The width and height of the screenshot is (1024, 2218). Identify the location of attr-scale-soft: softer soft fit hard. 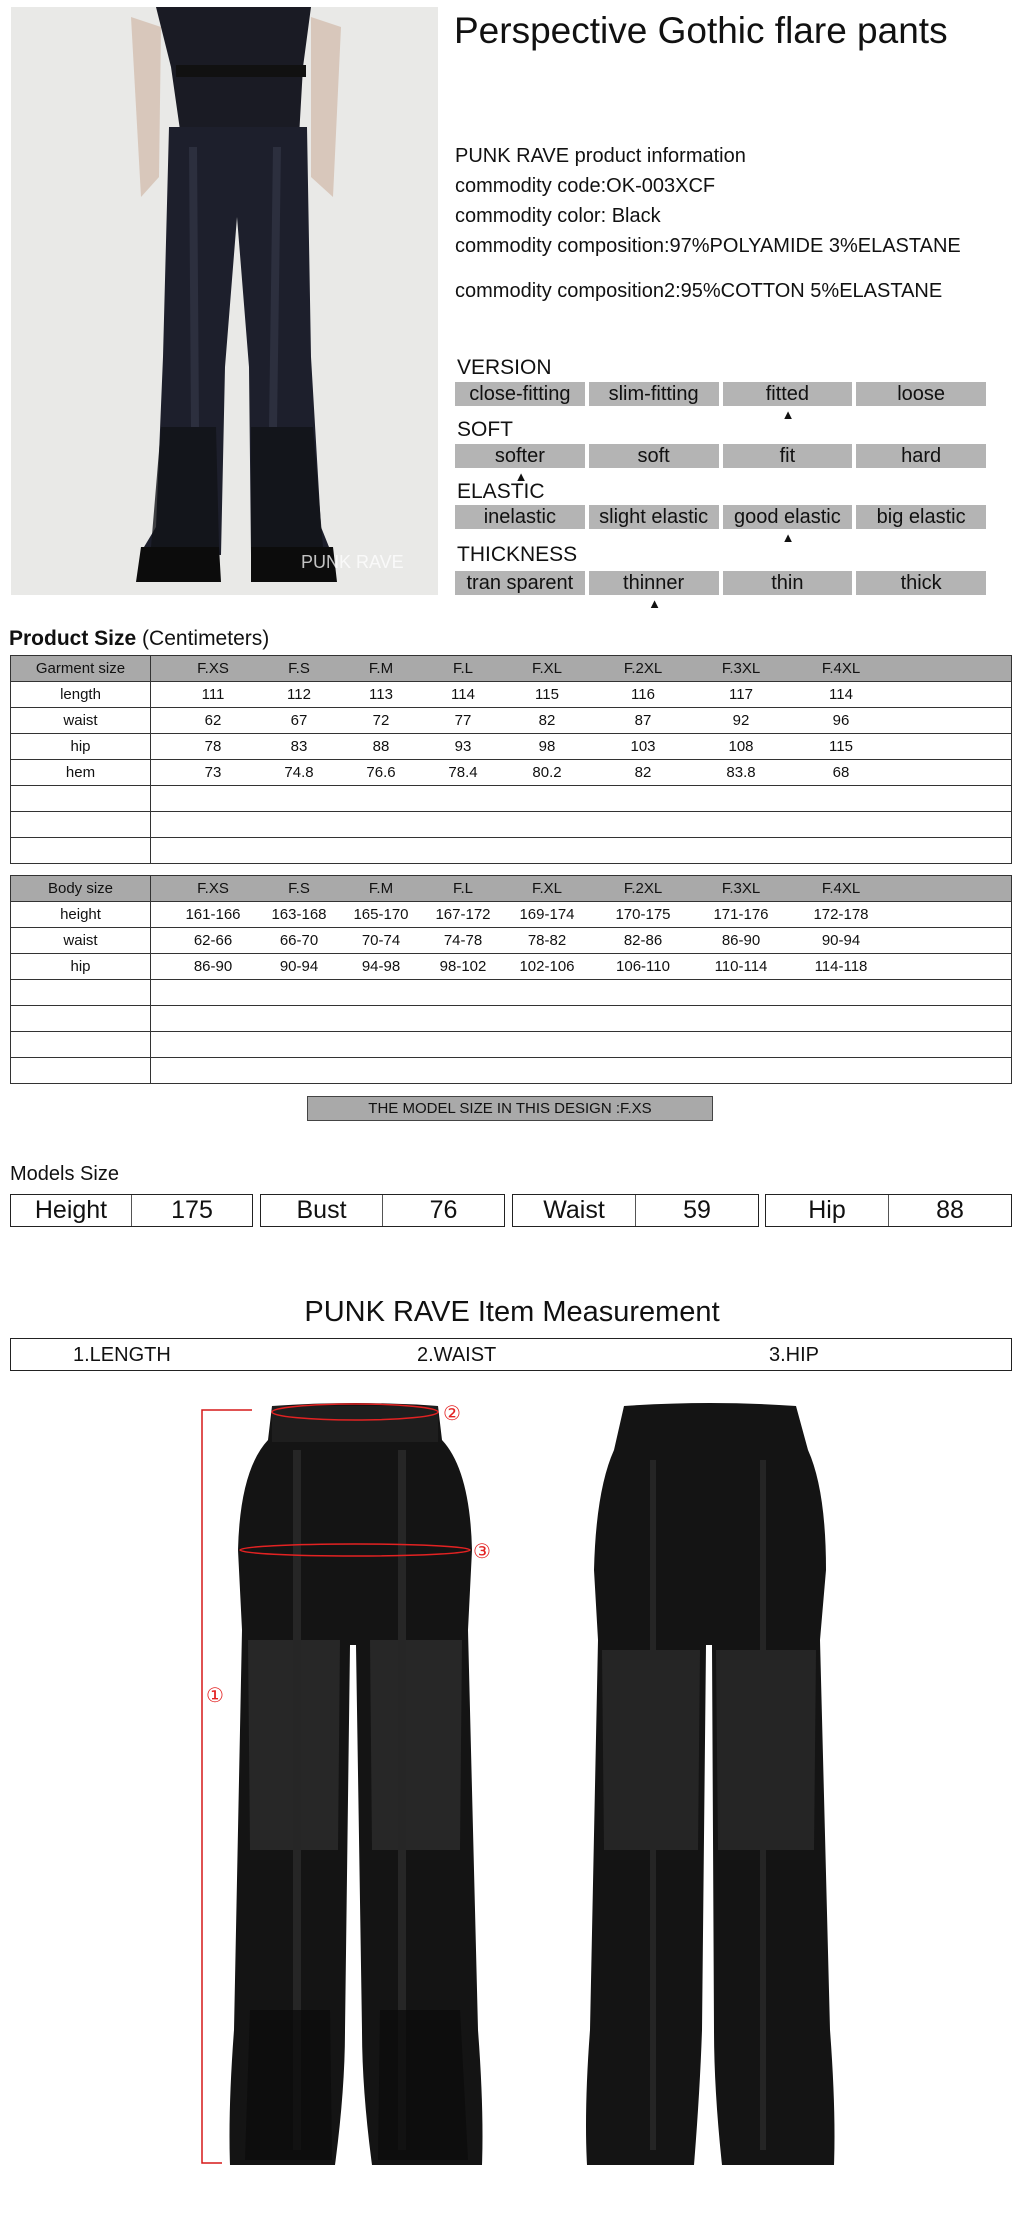
(720, 456).